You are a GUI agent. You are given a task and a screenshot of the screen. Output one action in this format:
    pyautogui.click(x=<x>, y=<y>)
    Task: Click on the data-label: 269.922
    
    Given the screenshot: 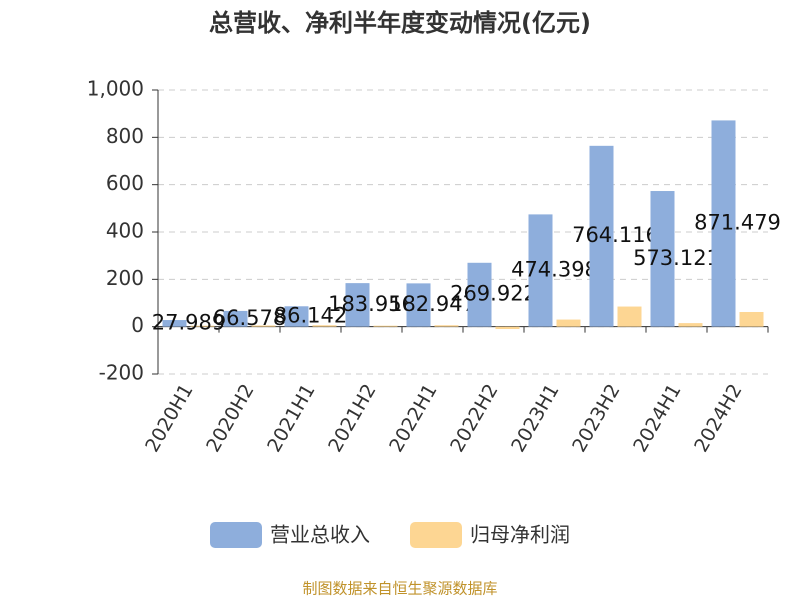 What is the action you would take?
    pyautogui.click(x=493, y=294)
    